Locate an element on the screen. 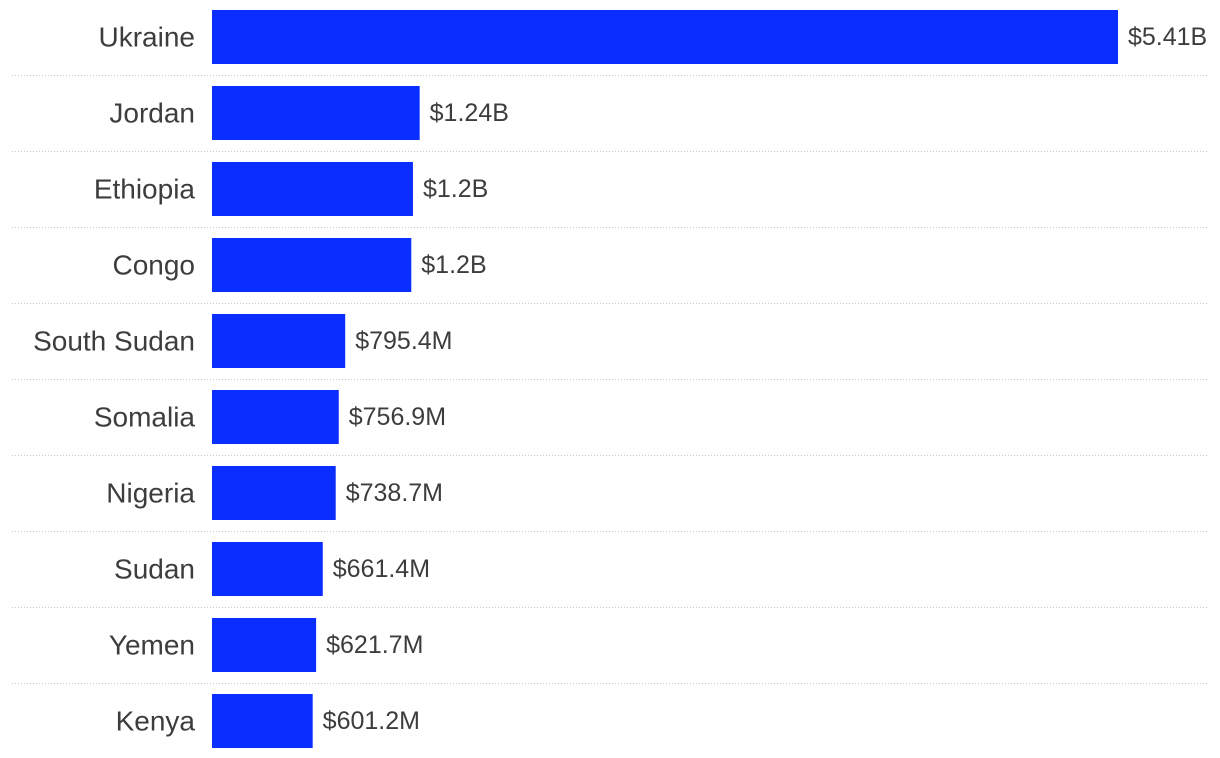  category-label: Ukraine is located at coordinates (147, 37).